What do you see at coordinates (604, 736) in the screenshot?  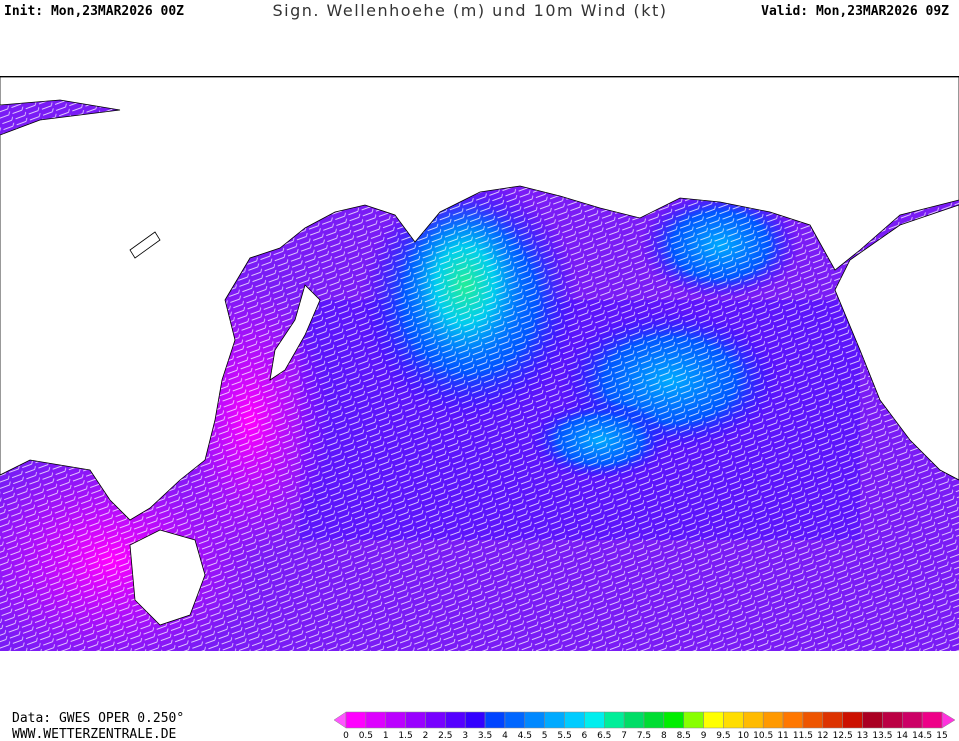 I see `colorbar-tick-label: 6.5` at bounding box center [604, 736].